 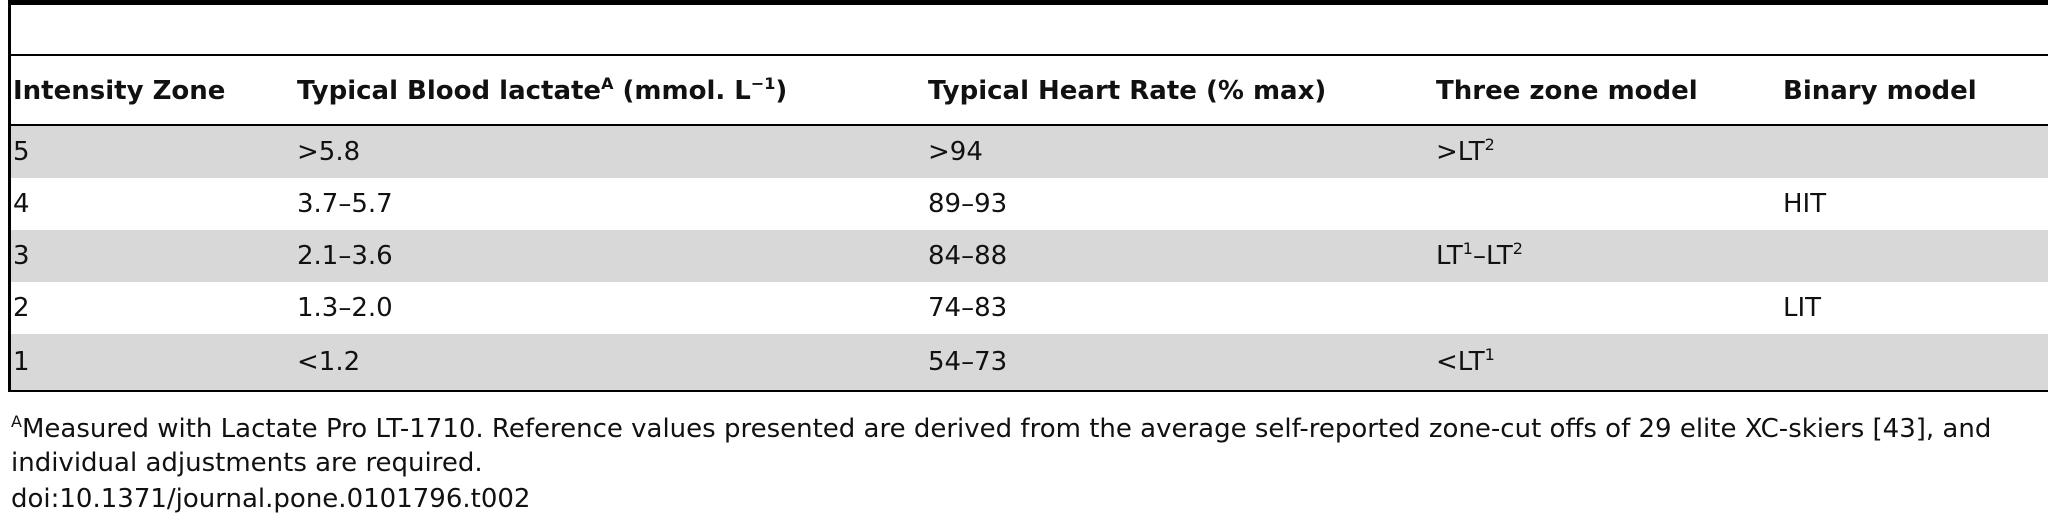 What do you see at coordinates (1880, 91) in the screenshot?
I see `header-binary-model: Binary model` at bounding box center [1880, 91].